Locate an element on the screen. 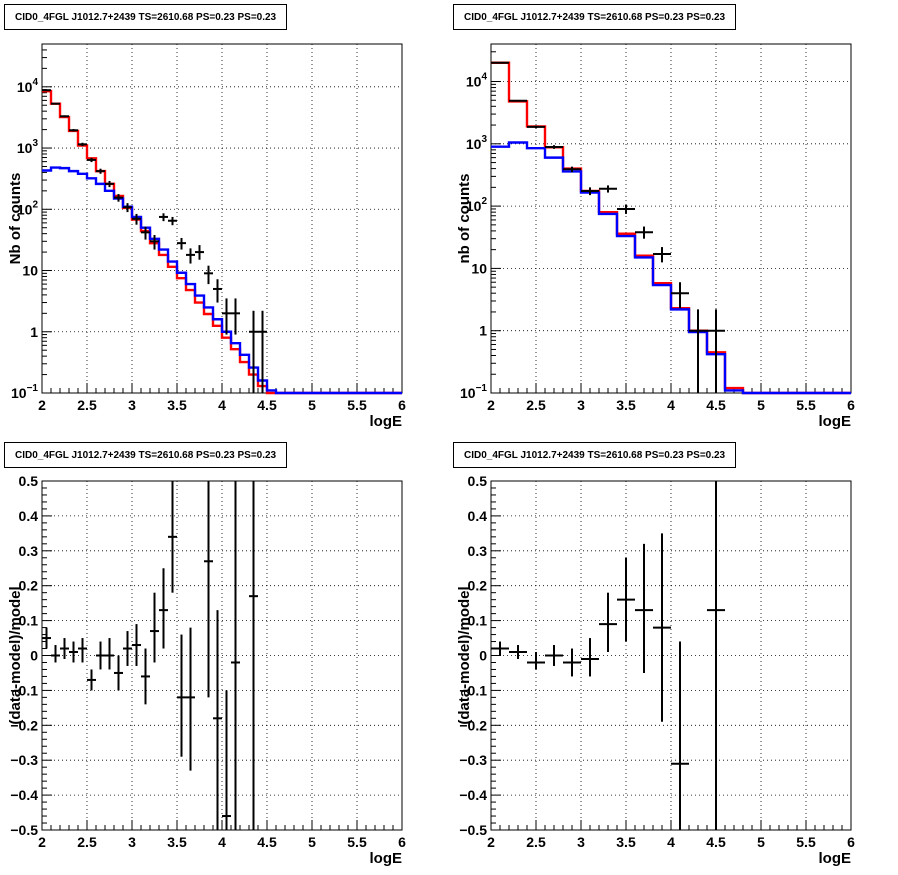 This screenshot has height=875, width=898. y-tick-base: −0.2 is located at coordinates (24, 725).